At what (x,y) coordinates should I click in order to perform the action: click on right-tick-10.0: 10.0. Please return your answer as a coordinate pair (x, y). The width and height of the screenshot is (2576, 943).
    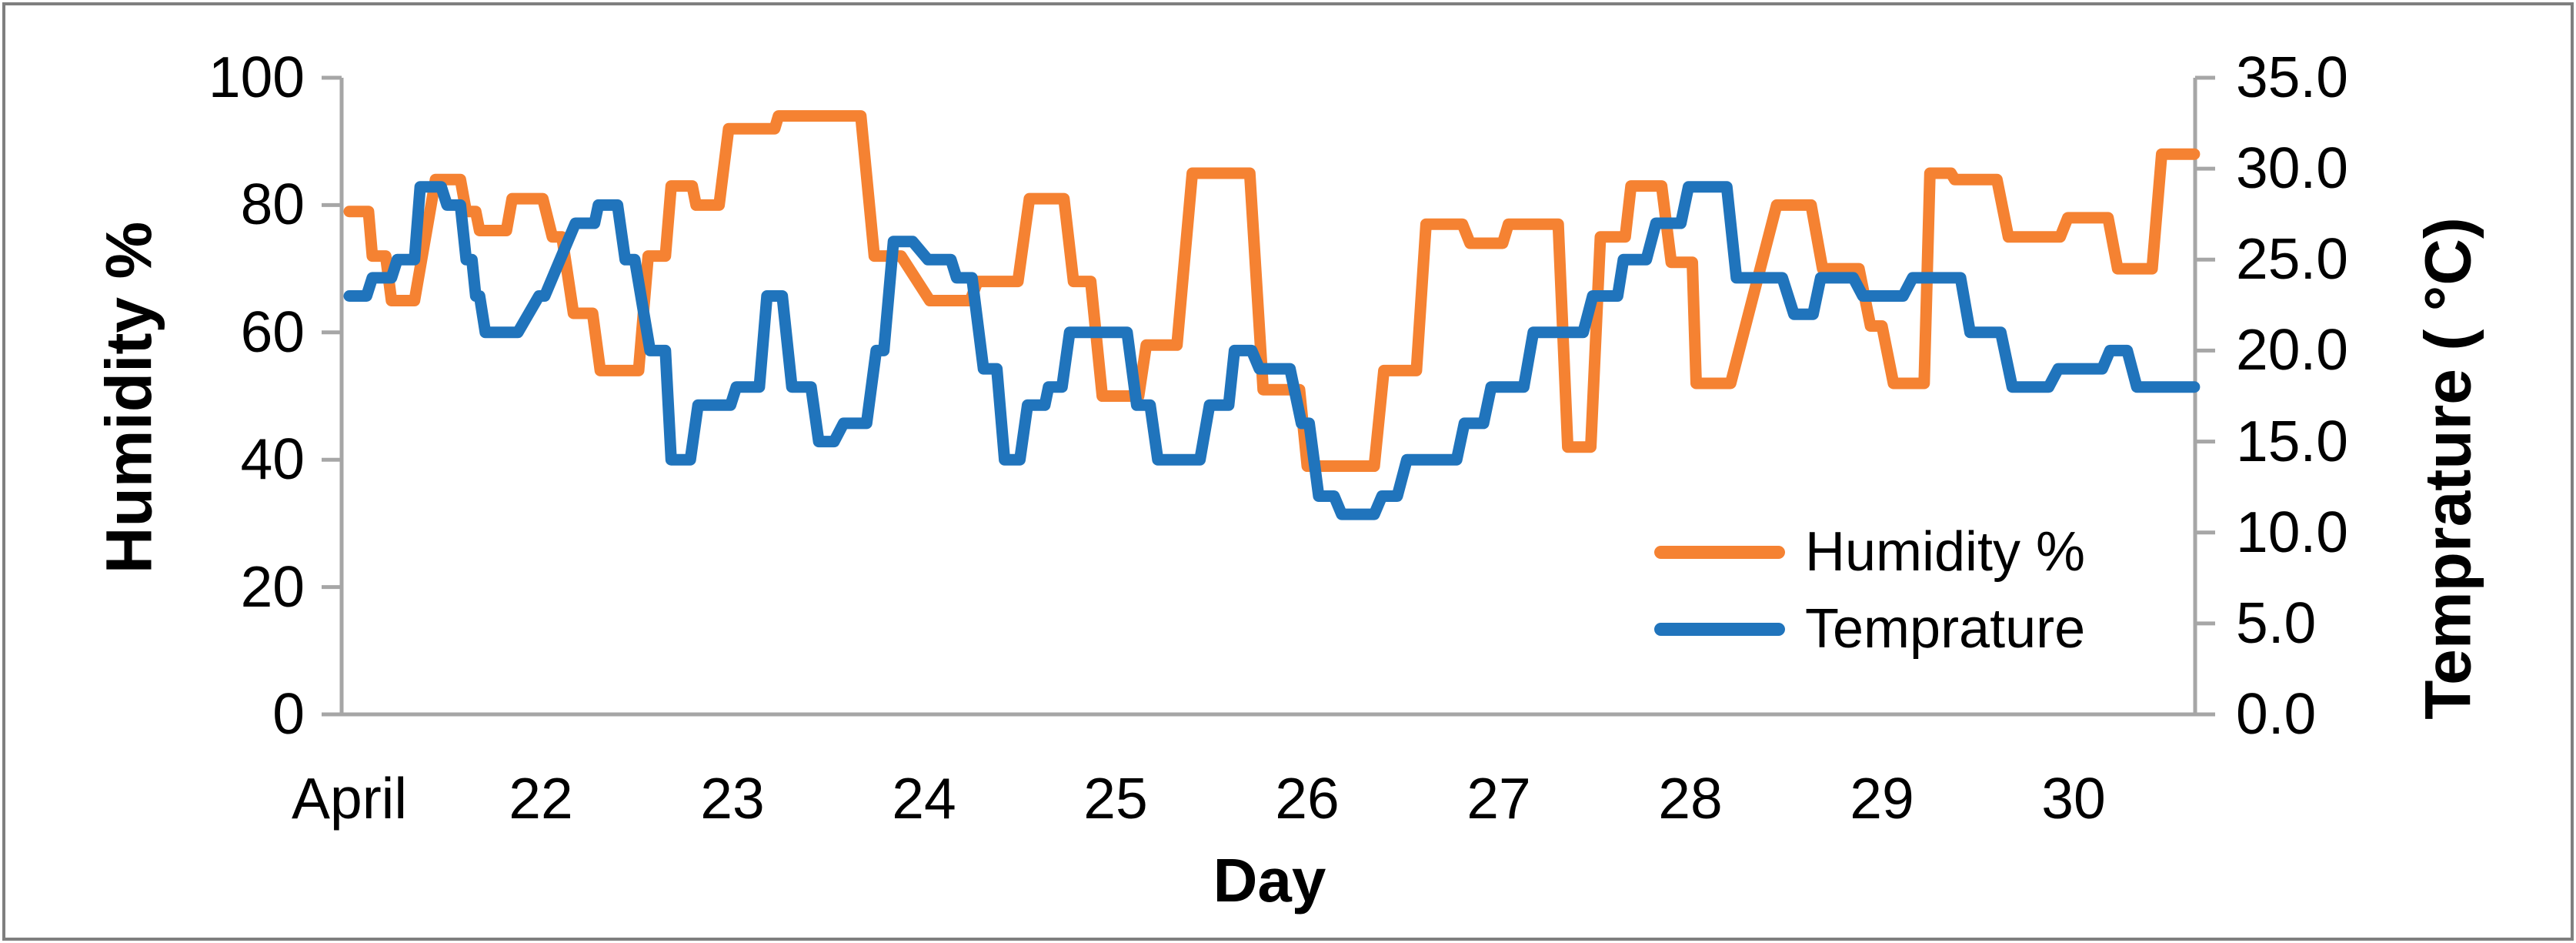
    Looking at the image, I should click on (2292, 531).